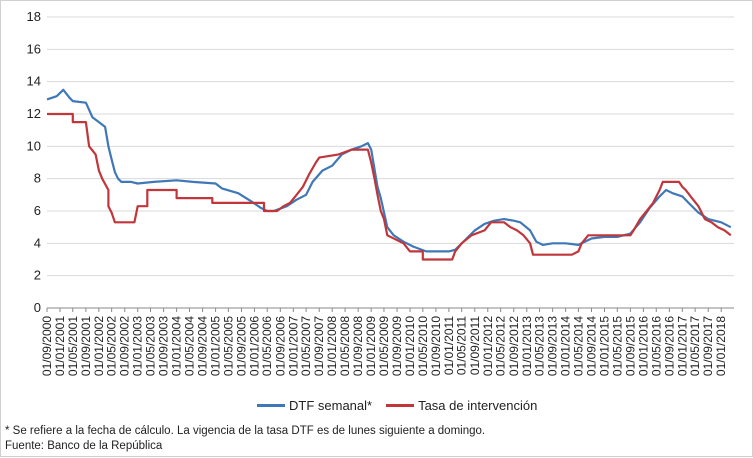 This screenshot has width=753, height=458. What do you see at coordinates (331, 405) in the screenshot?
I see `legend-label-dtf: DTF semanal*` at bounding box center [331, 405].